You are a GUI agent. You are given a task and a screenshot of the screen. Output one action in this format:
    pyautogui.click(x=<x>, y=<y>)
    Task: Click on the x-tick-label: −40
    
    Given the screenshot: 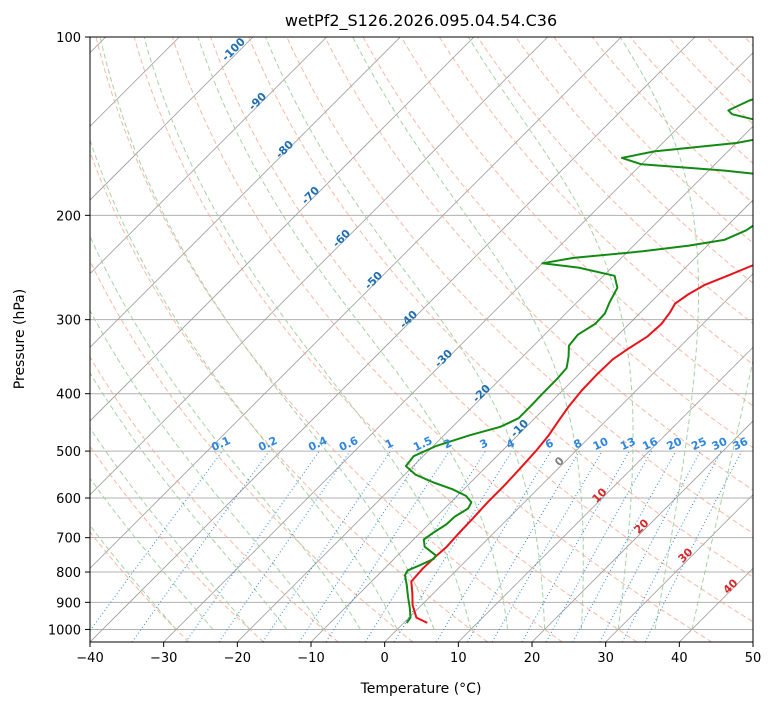 What is the action you would take?
    pyautogui.click(x=89, y=658)
    